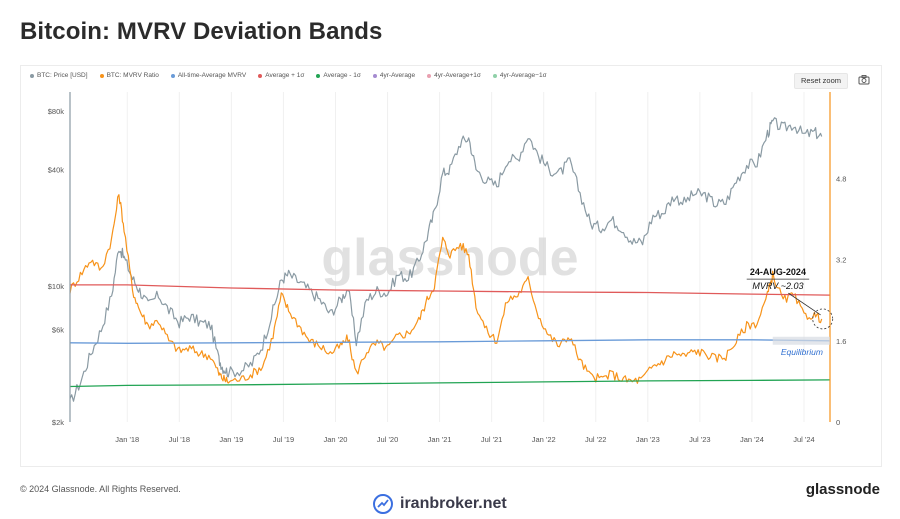 The height and width of the screenshot is (519, 900). I want to click on site-watermark-text: iranbroker.net, so click(453, 503).